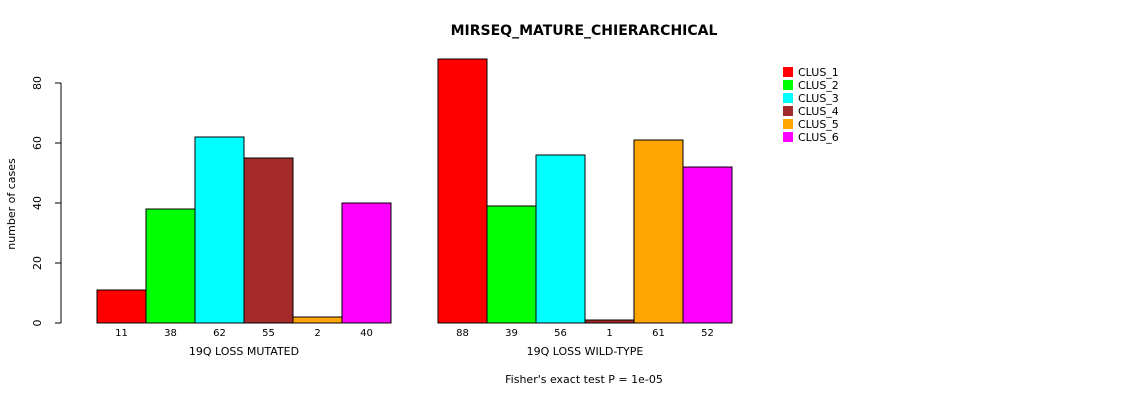  Describe the element at coordinates (658, 333) in the screenshot. I see `bar-value-label: 61` at that location.